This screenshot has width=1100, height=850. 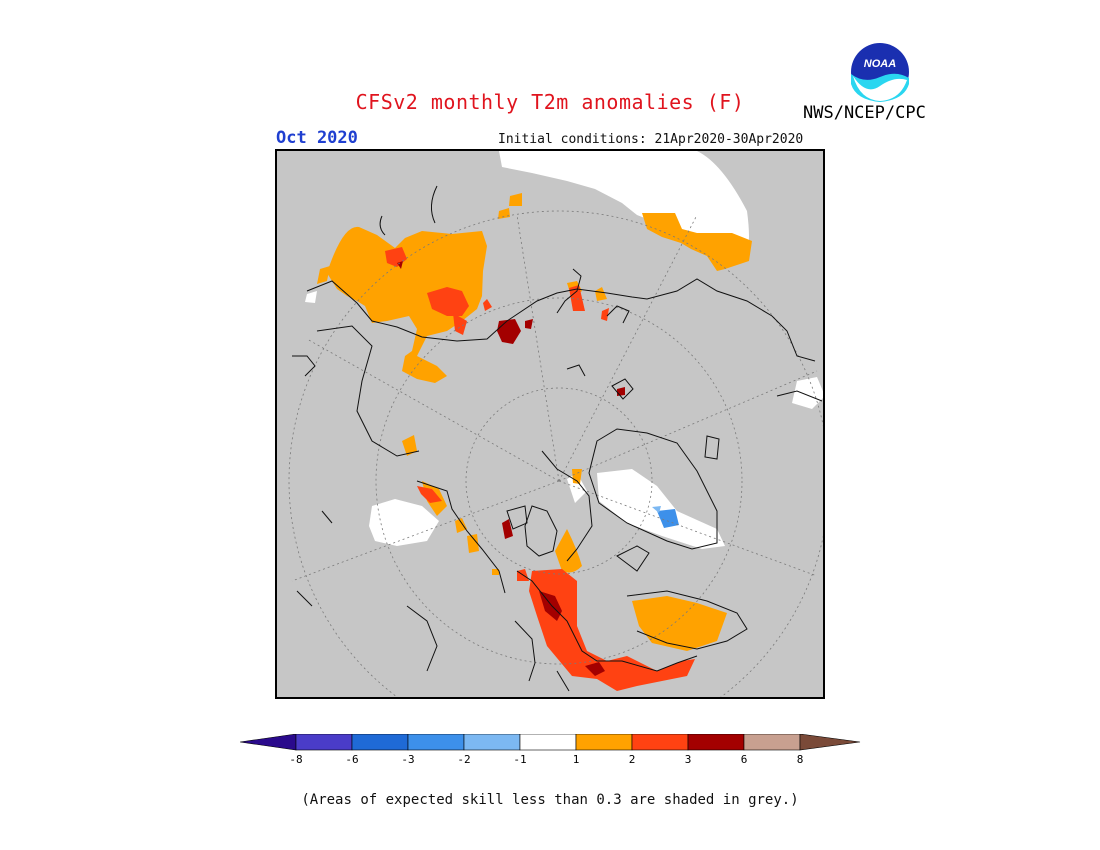 I want to click on legend-tick: 1, so click(x=576, y=759).